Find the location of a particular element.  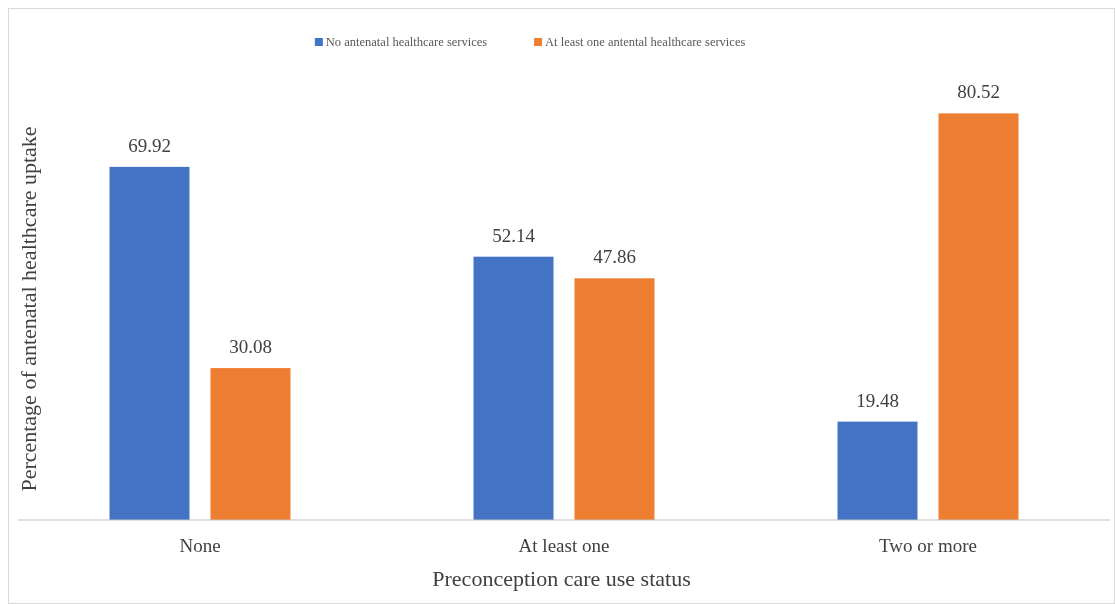

data-label: 30.08 is located at coordinates (250, 347).